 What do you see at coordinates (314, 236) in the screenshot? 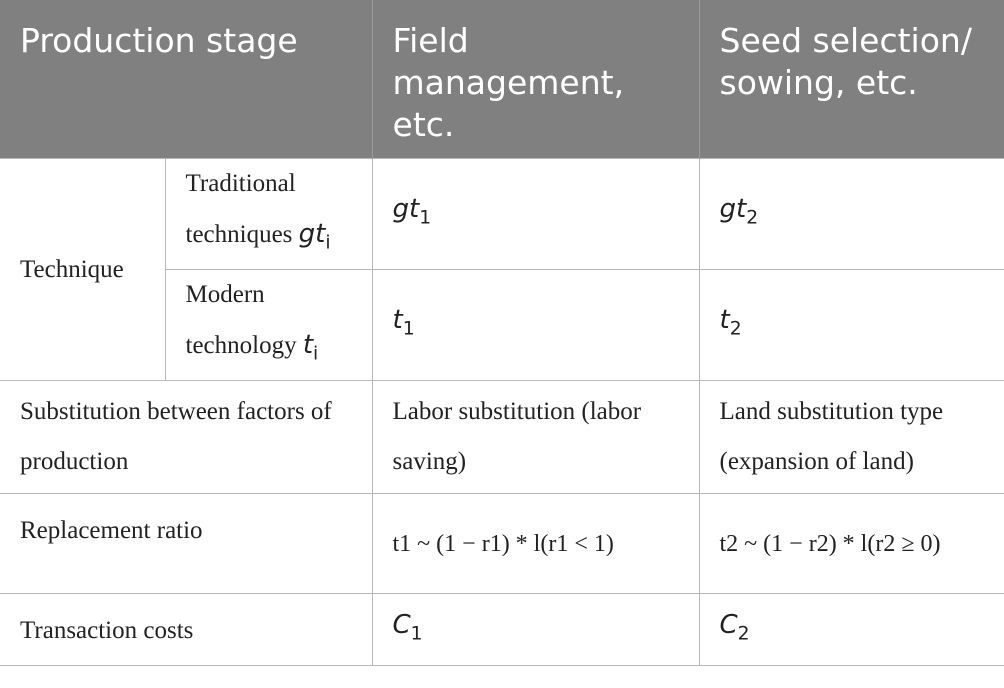
I see `traditional-symbol: gti` at bounding box center [314, 236].